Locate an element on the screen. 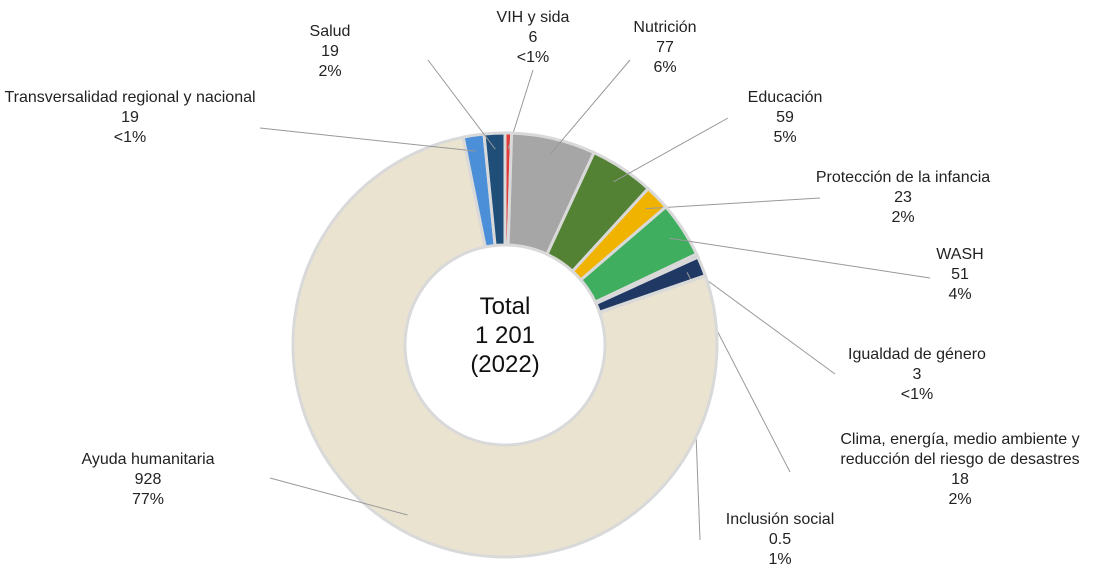 The image size is (1106, 572). category-label: VIH y sida is located at coordinates (533, 17).